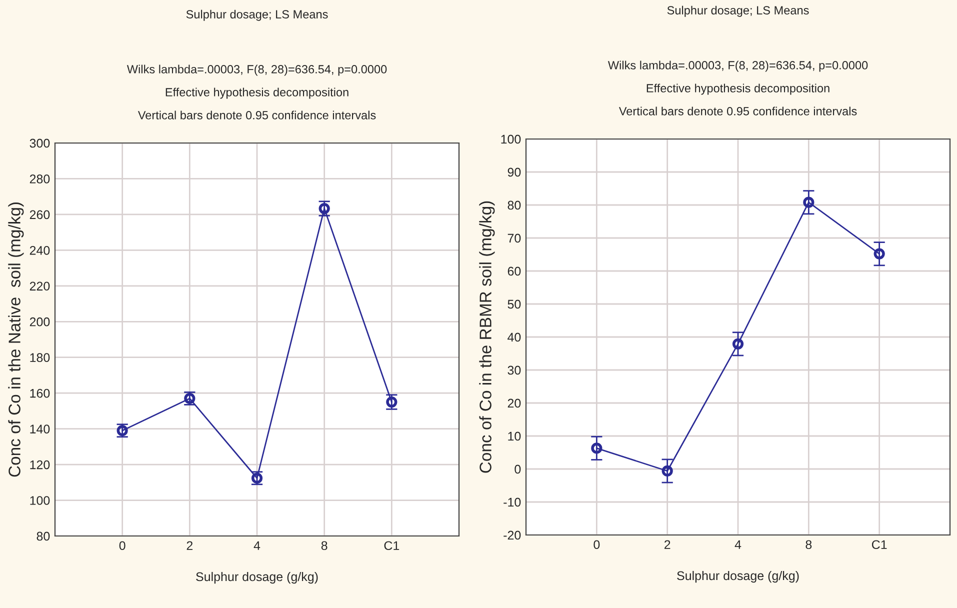 The height and width of the screenshot is (608, 957). Describe the element at coordinates (487, 337) in the screenshot. I see `y-axis-title: Conc of Co in the RBMR soil (mg/kg)` at that location.